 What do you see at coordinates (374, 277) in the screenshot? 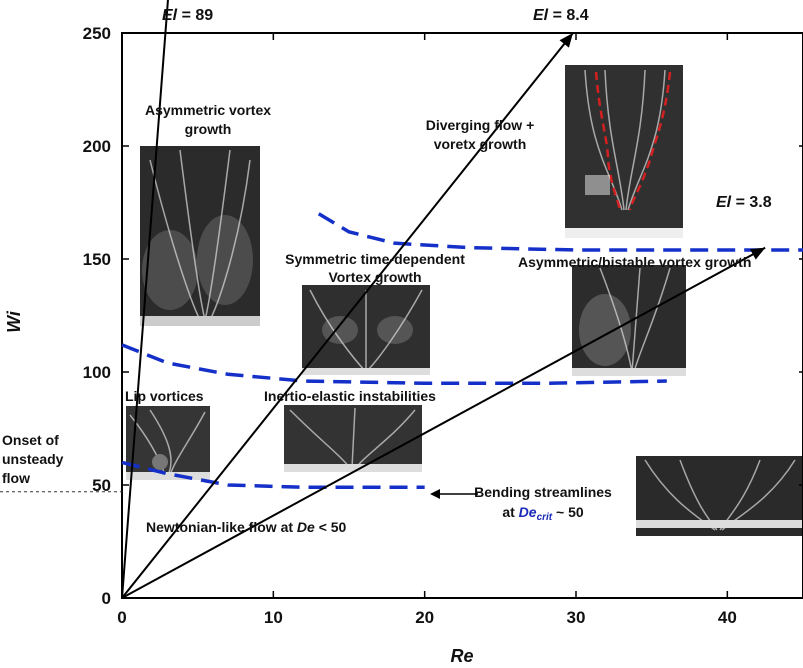
I see `symmetric-vortex-label-2: Vortex growth` at bounding box center [374, 277].